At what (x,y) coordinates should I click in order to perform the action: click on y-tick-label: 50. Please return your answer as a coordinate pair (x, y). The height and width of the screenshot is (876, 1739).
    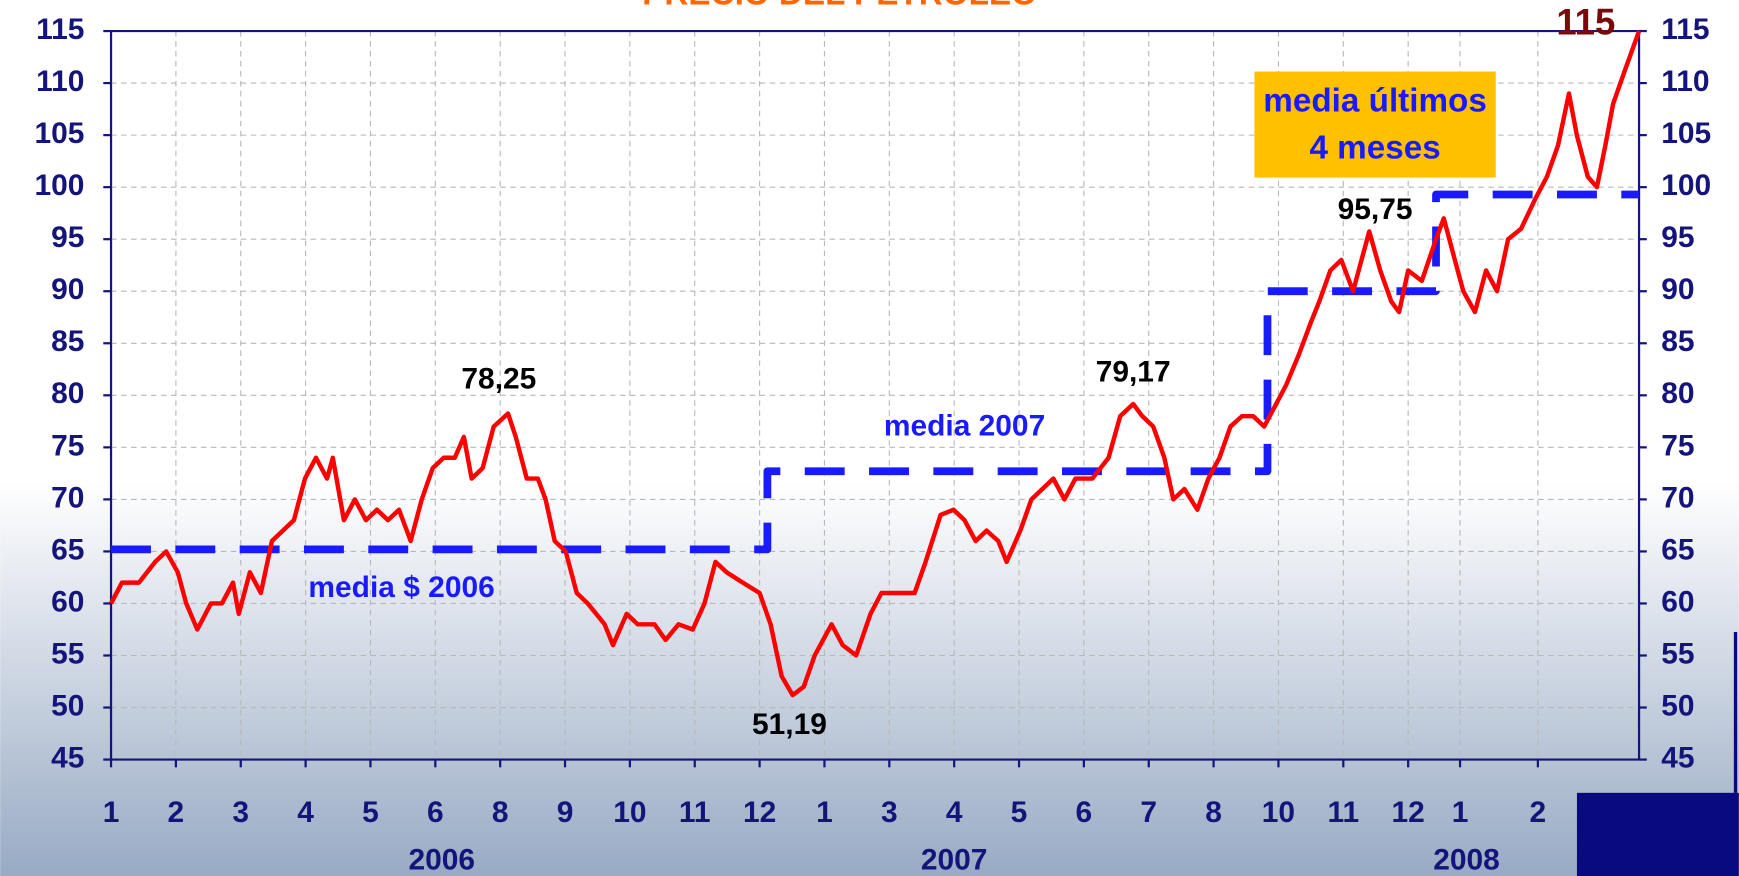
    Looking at the image, I should click on (67, 705).